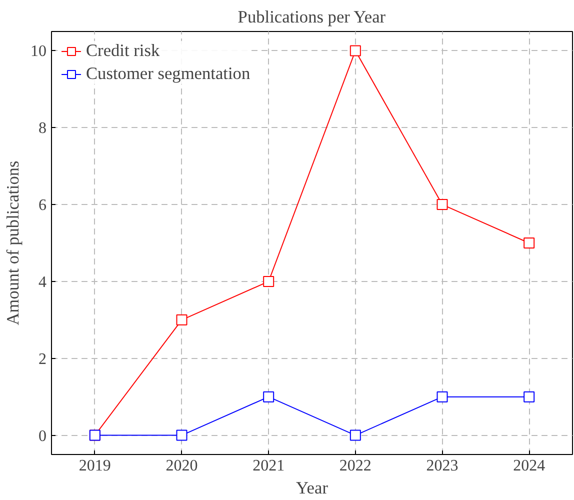 The image size is (574, 500). I want to click on legend-label: Credit risk, so click(123, 51).